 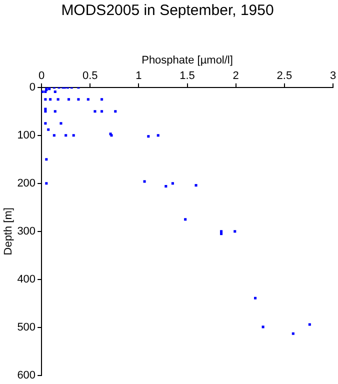 I want to click on y-tick-label: 500, so click(x=26, y=327).